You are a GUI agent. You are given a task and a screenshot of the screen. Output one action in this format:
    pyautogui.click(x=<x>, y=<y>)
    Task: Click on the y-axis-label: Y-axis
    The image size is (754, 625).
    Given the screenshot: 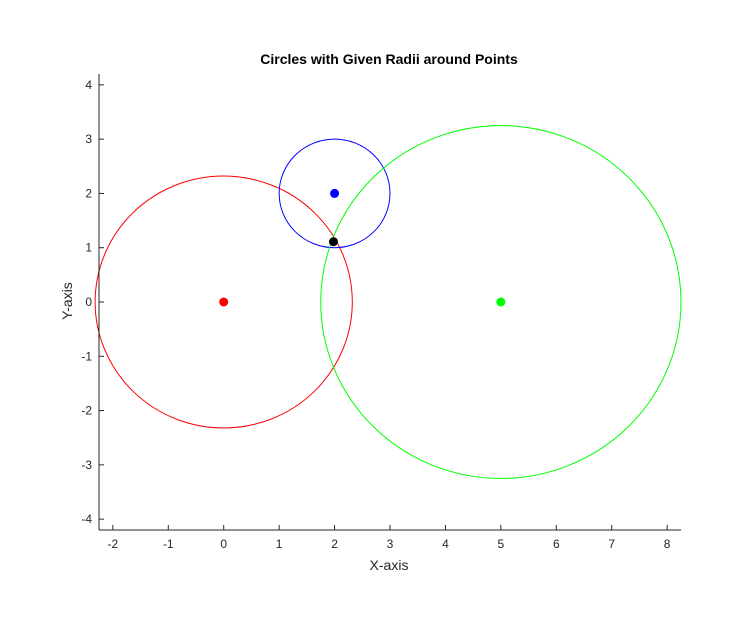 What is the action you would take?
    pyautogui.click(x=67, y=301)
    